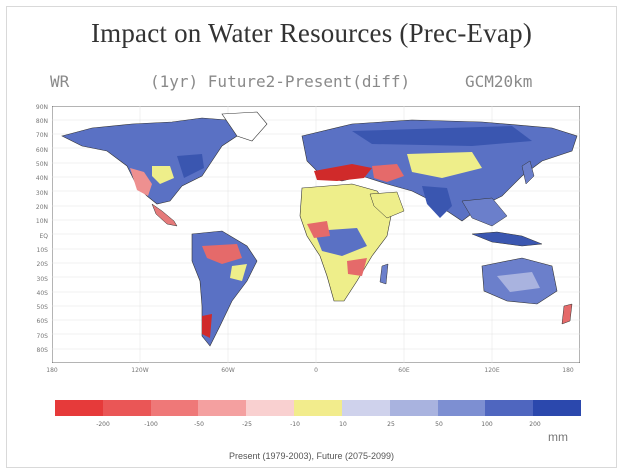 This screenshot has height=470, width=623. Describe the element at coordinates (140, 370) in the screenshot. I see `lon-label: 120W` at that location.